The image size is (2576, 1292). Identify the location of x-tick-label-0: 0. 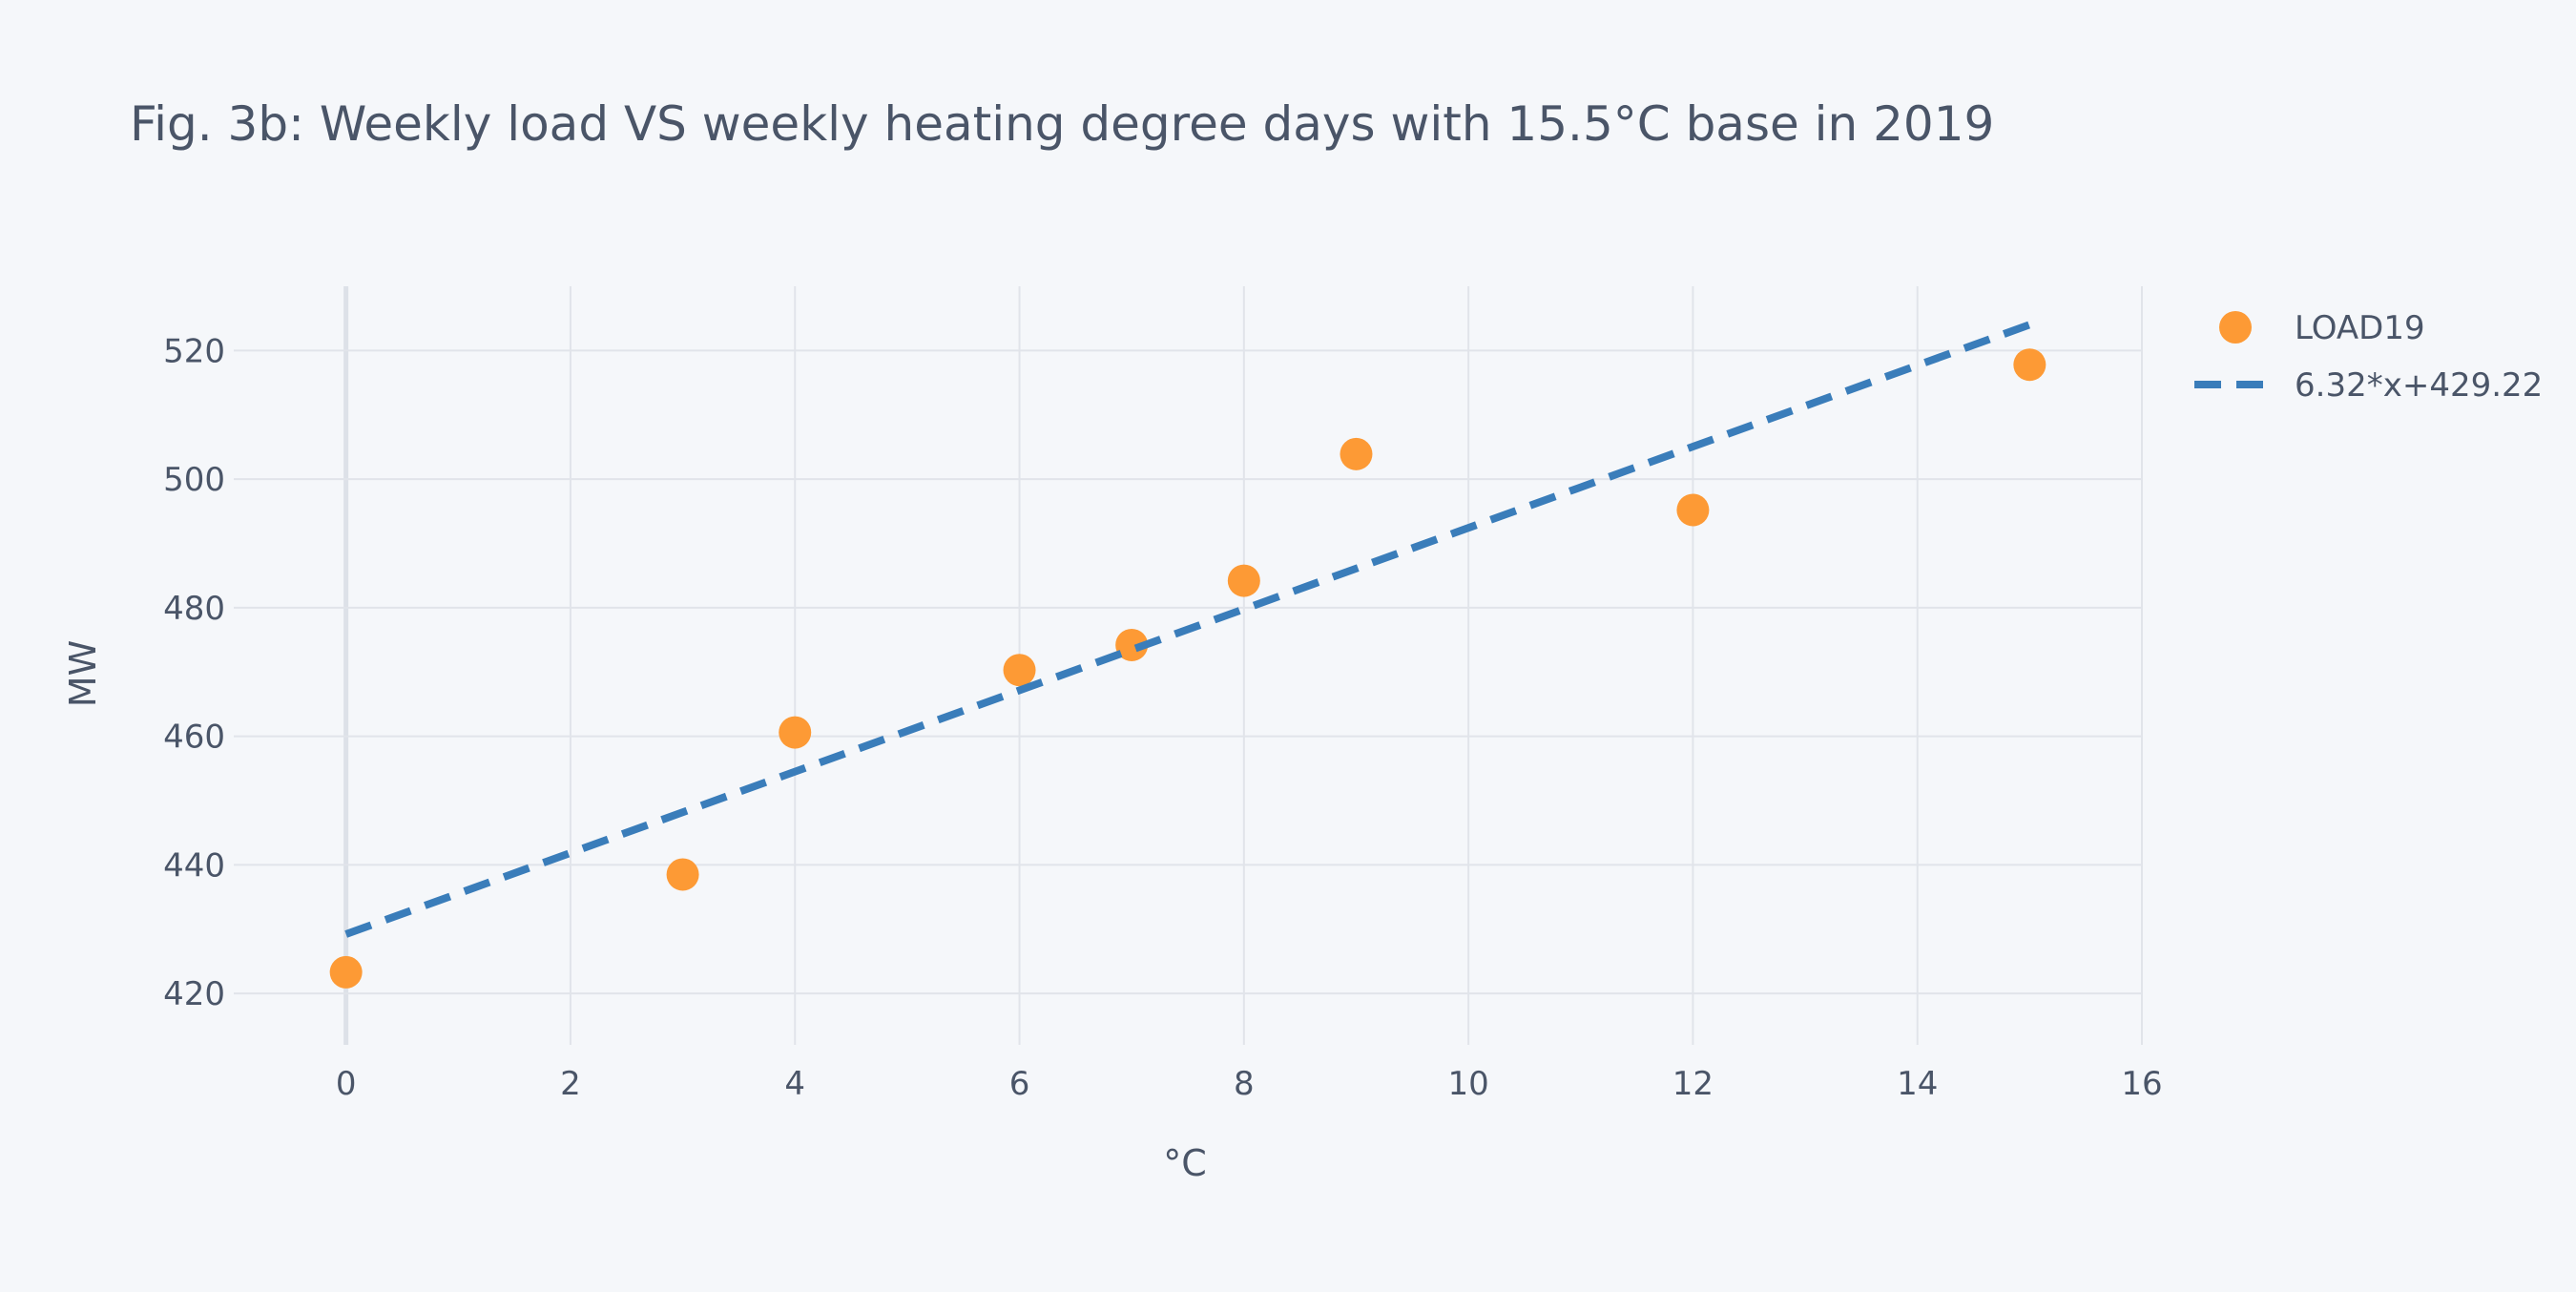
(346, 1084).